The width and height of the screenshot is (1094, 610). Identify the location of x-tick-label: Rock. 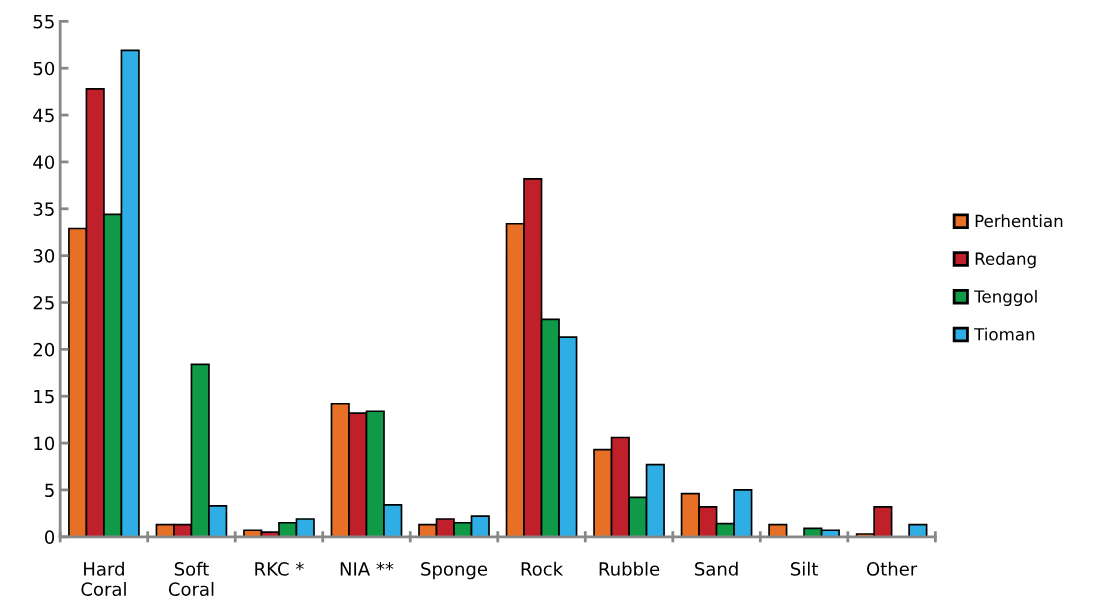
(542, 568).